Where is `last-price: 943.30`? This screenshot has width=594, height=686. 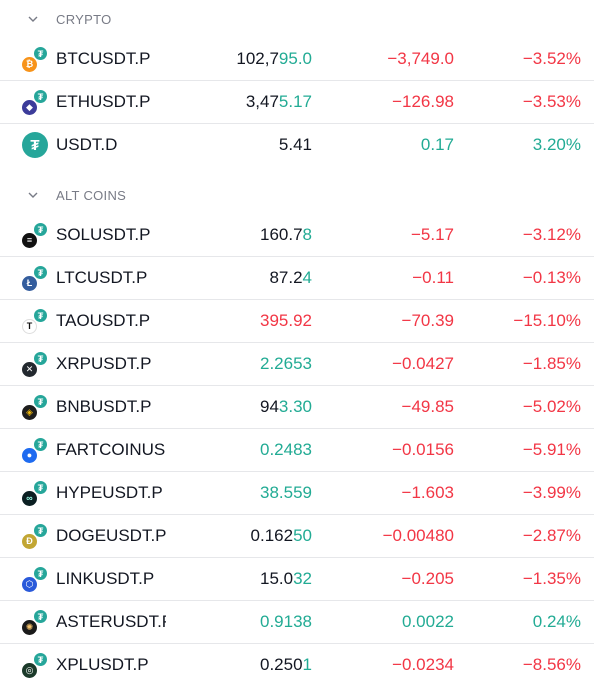 last-price: 943.30 is located at coordinates (286, 407).